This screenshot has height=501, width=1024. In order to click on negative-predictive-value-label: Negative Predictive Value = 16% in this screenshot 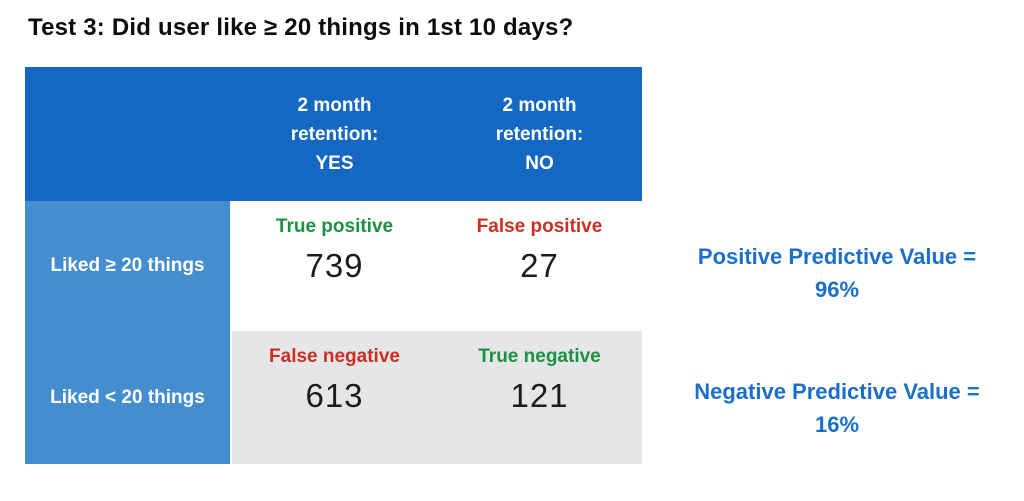, I will do `click(837, 408)`.